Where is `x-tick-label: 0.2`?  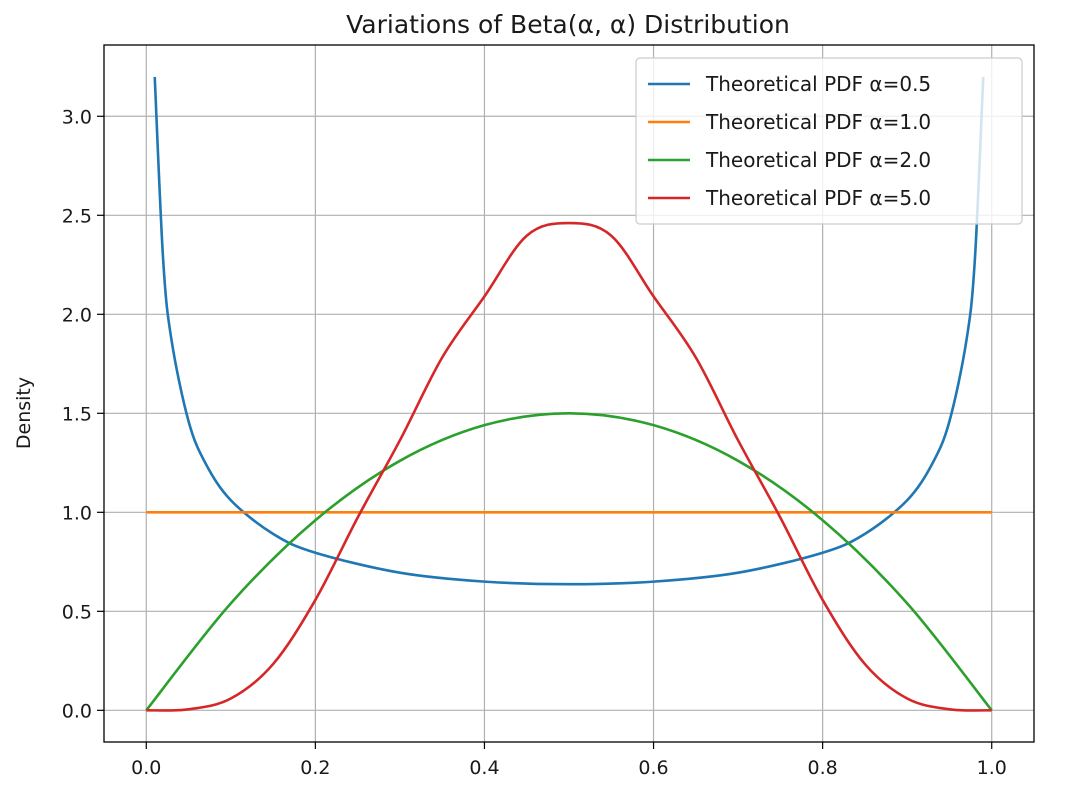
x-tick-label: 0.2 is located at coordinates (315, 768).